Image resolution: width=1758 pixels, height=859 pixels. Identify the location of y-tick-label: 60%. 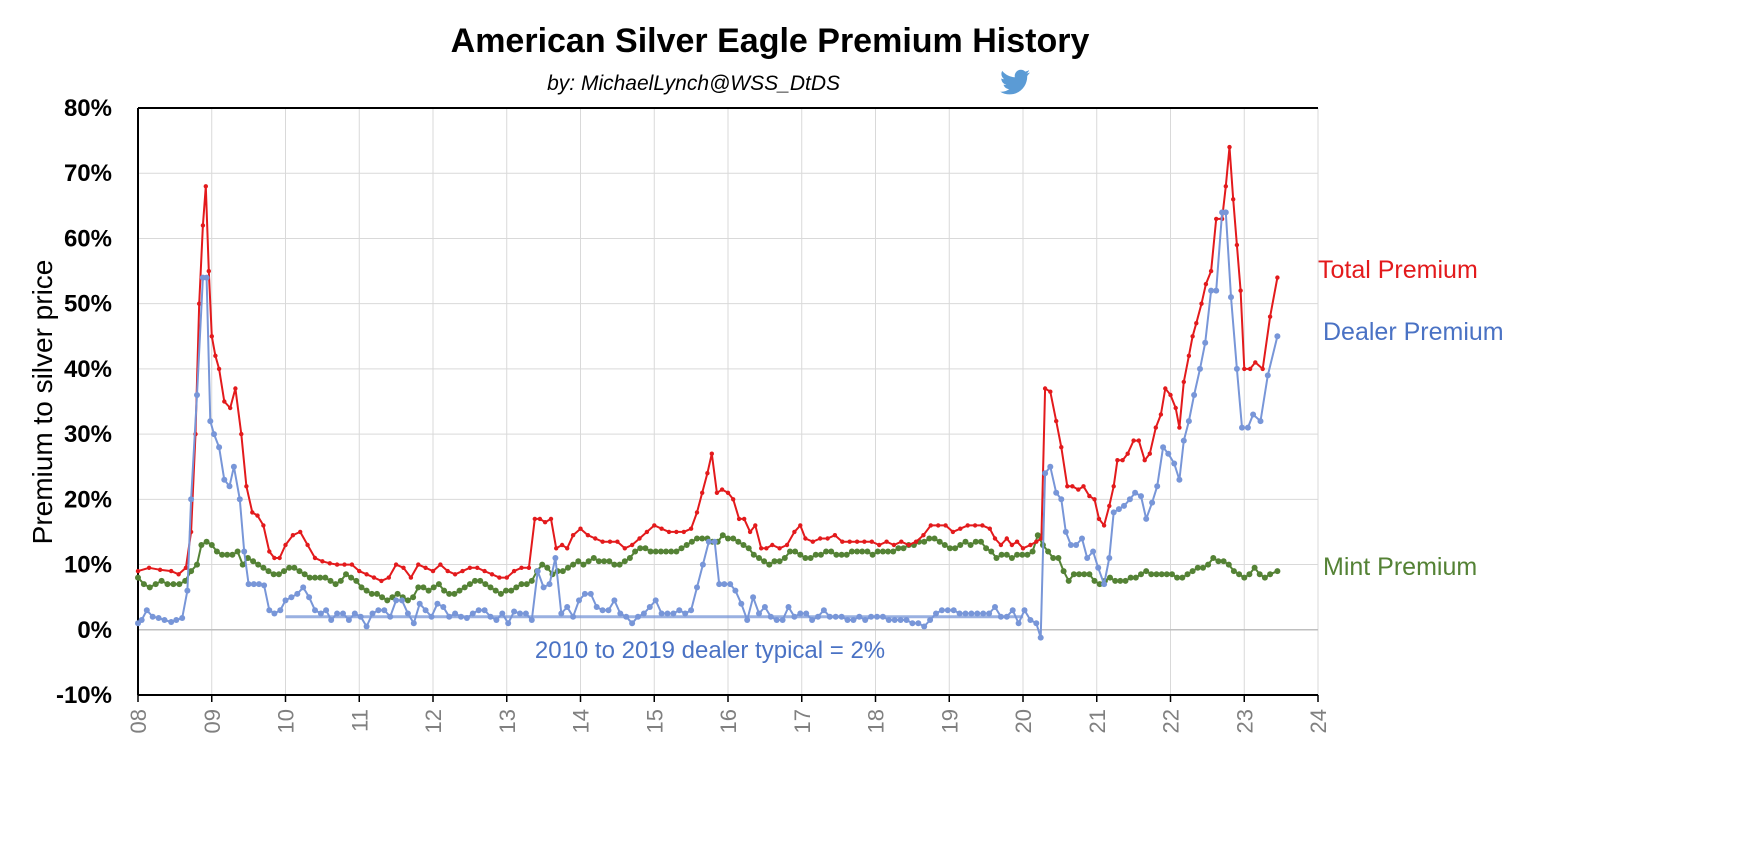
(88, 238).